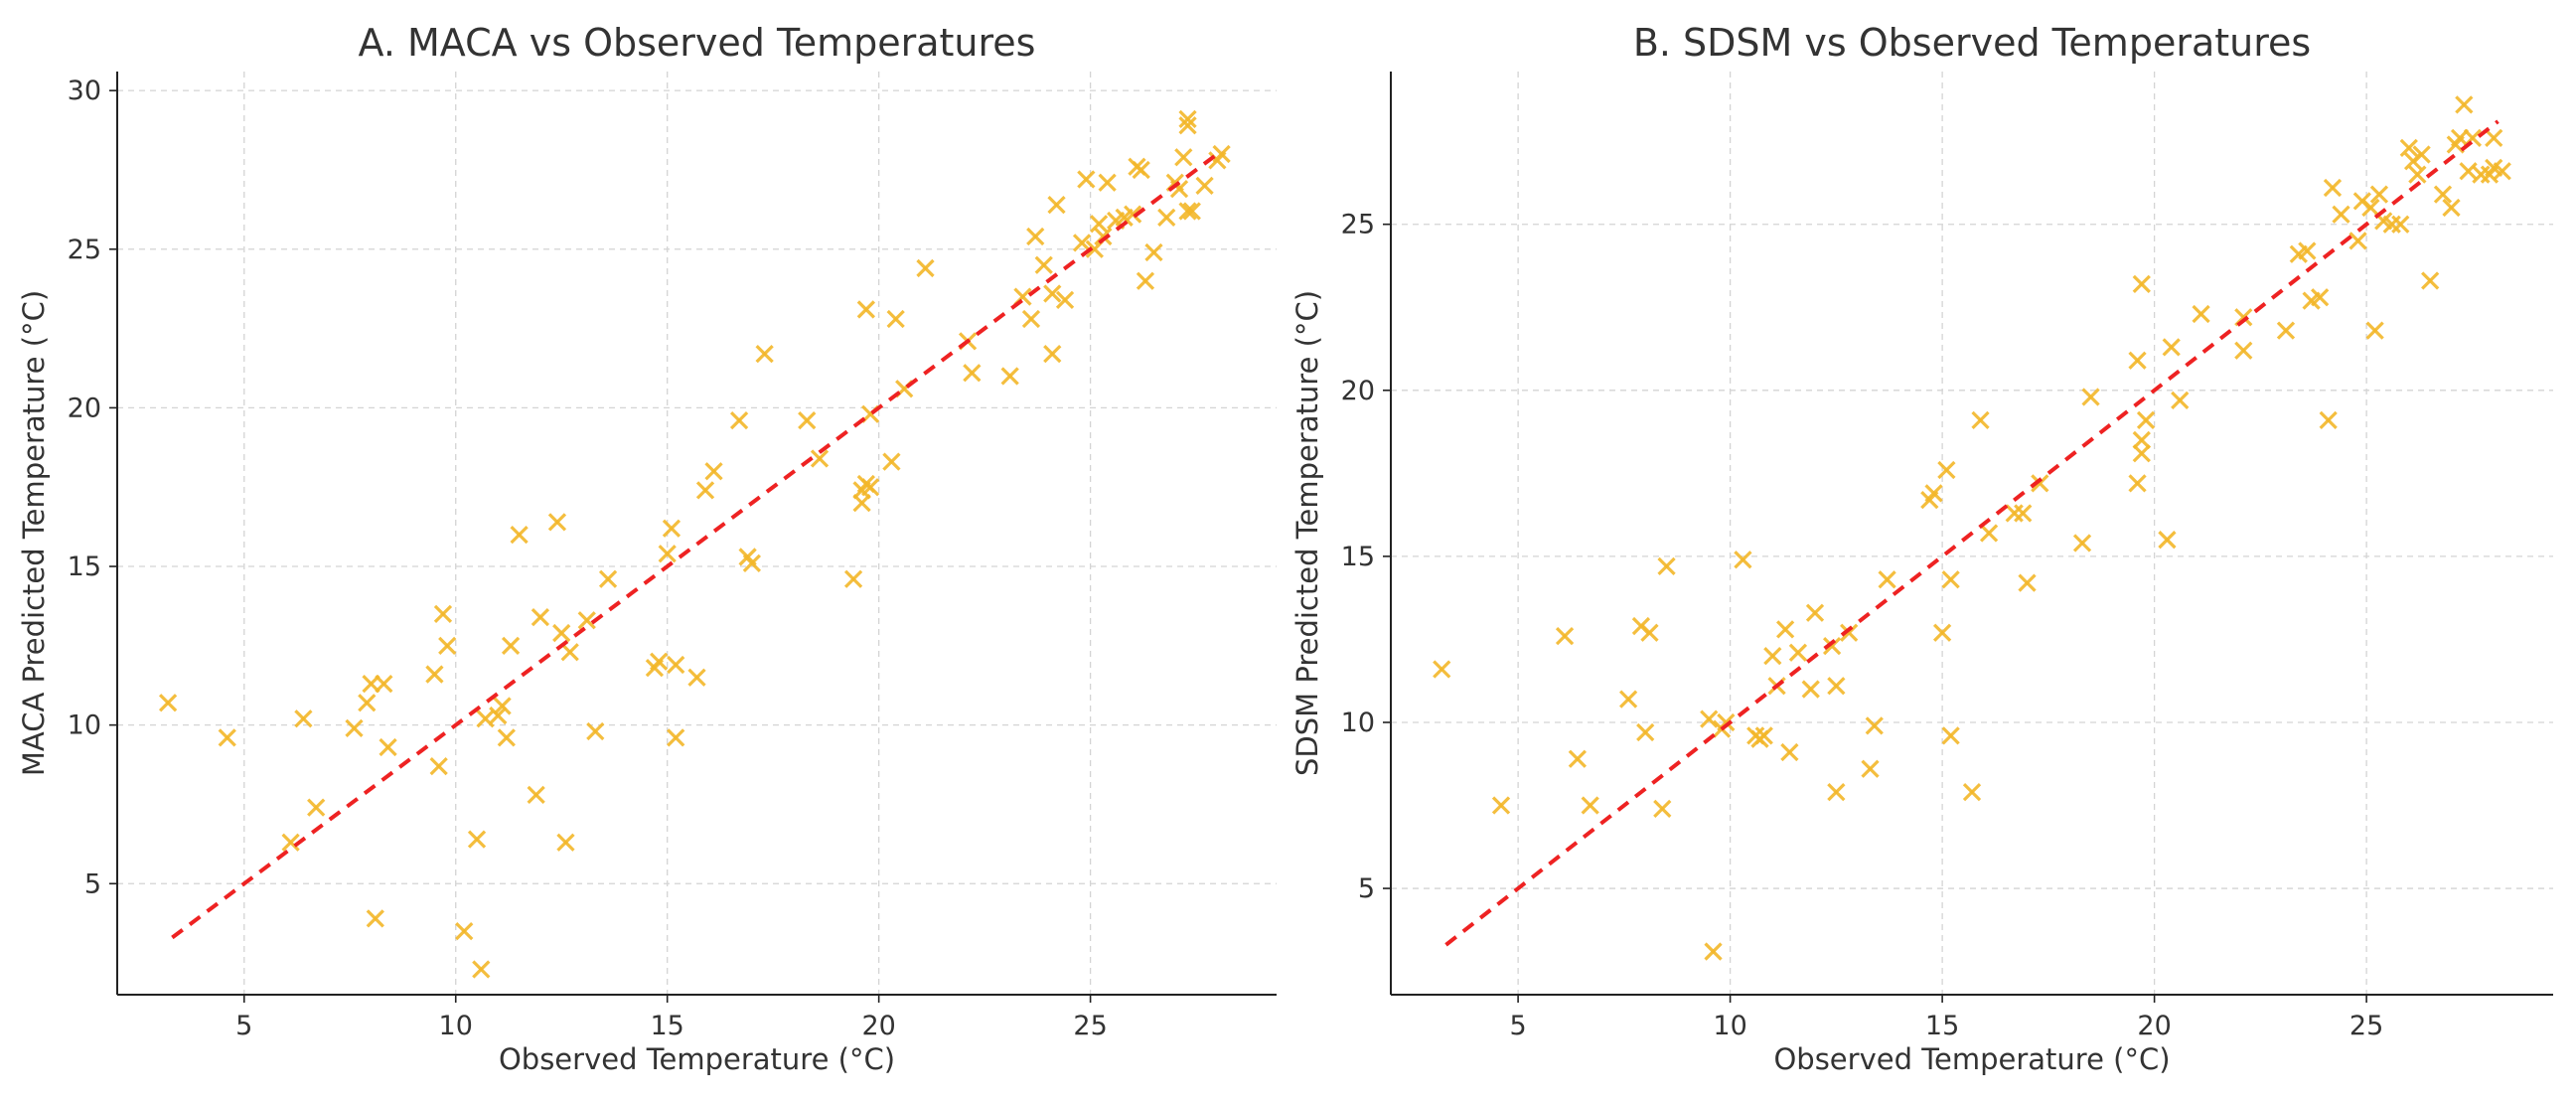  I want to click on chart-0-y-tick-label-1: 10, so click(84, 725).